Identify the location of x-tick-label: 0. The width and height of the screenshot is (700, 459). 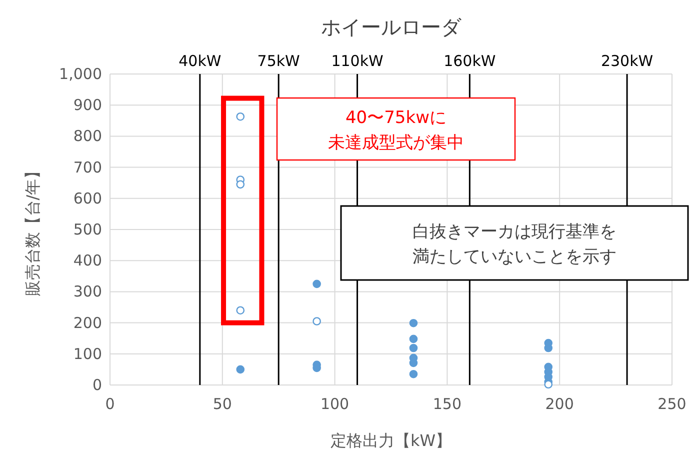
(110, 404).